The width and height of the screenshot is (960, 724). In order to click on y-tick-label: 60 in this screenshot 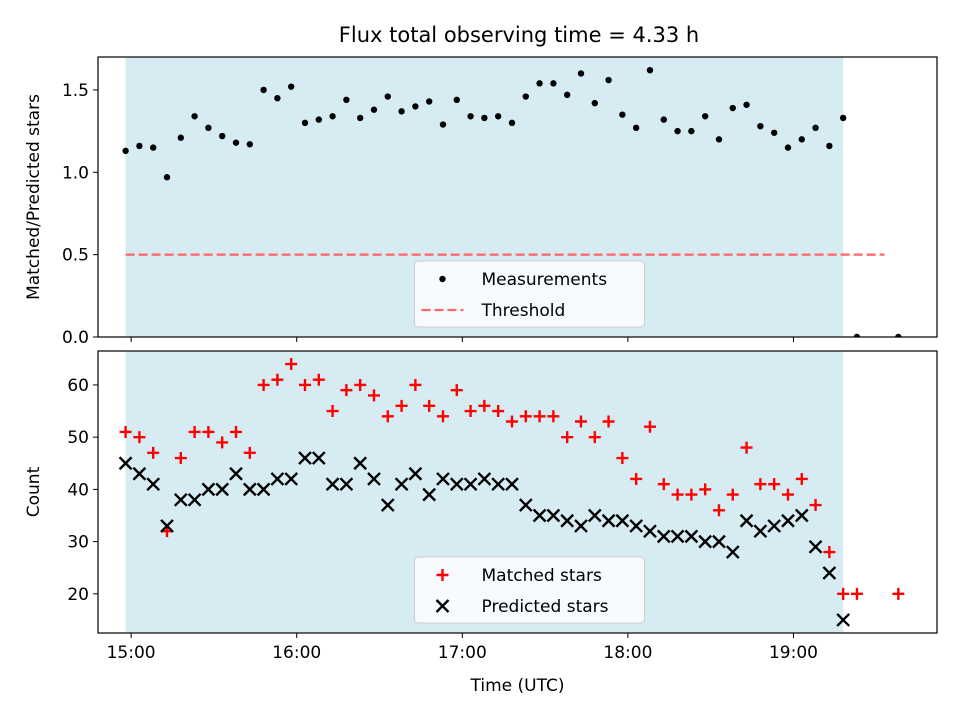, I will do `click(78, 386)`.